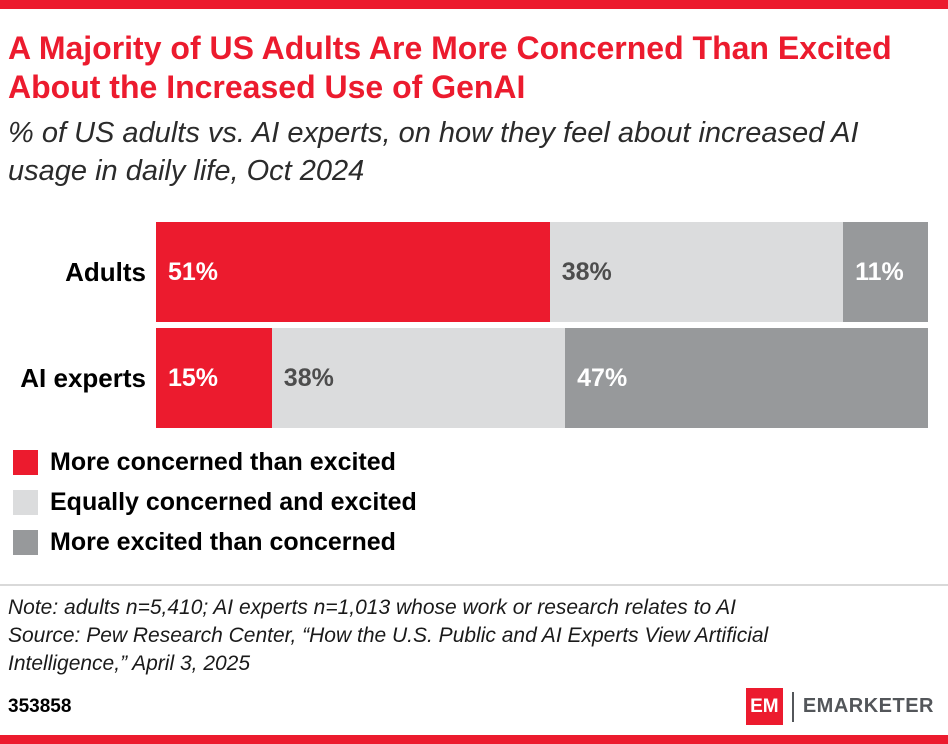  I want to click on bar-value-label: 51%, so click(193, 271).